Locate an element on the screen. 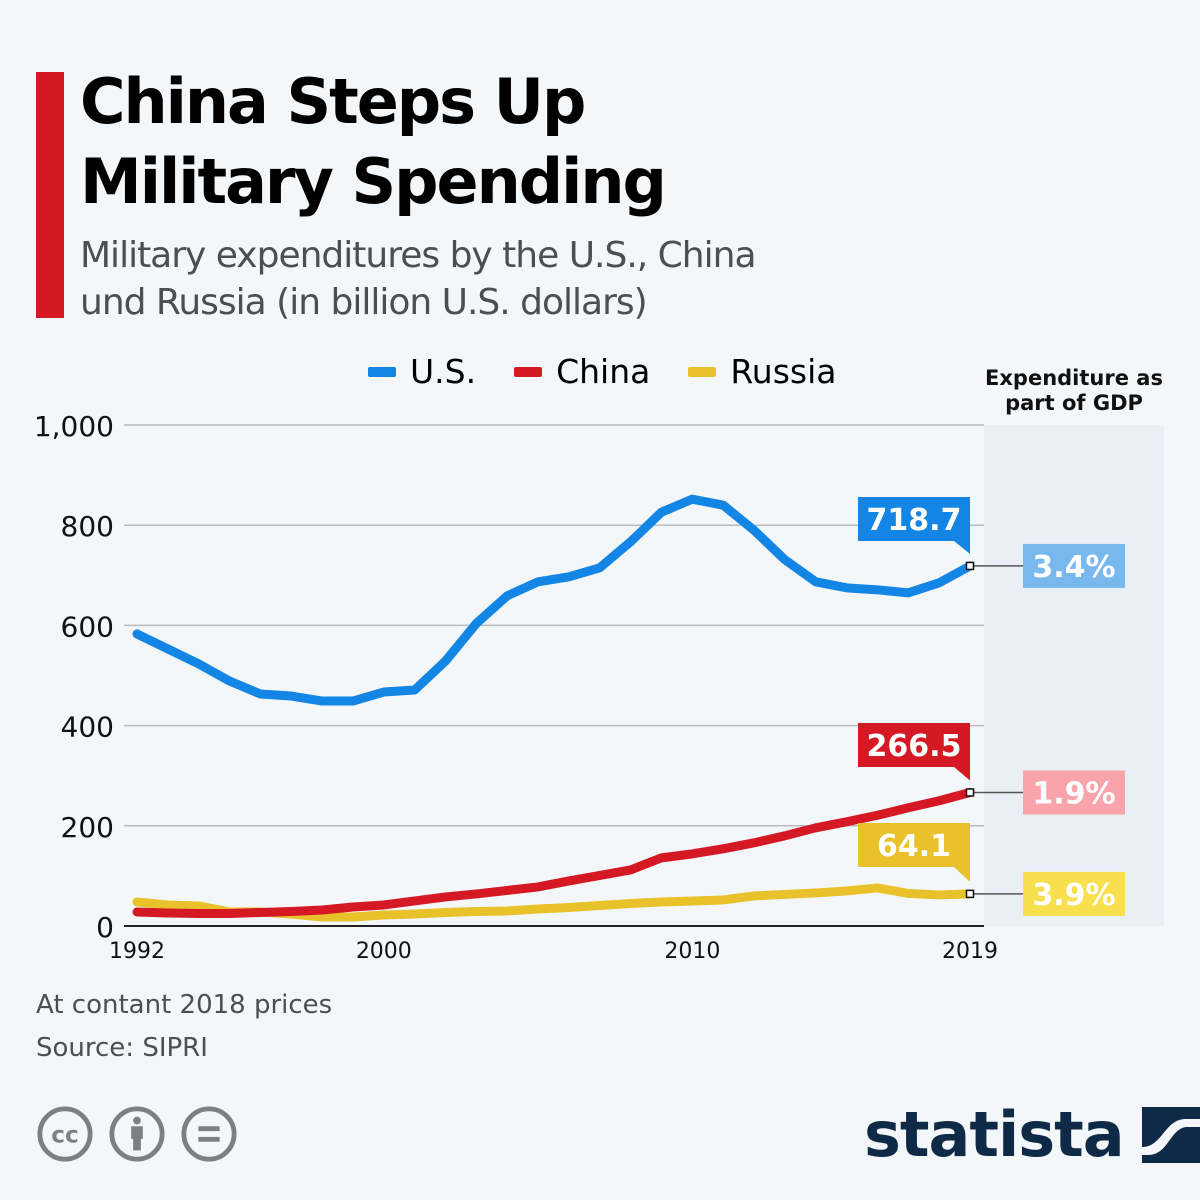  svg-text: cc is located at coordinates (65, 1135).